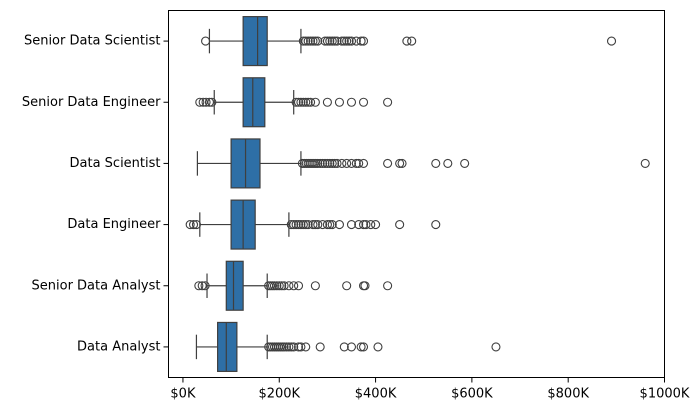  What do you see at coordinates (183, 394) in the screenshot?
I see `x-tick-label: $0K` at bounding box center [183, 394].